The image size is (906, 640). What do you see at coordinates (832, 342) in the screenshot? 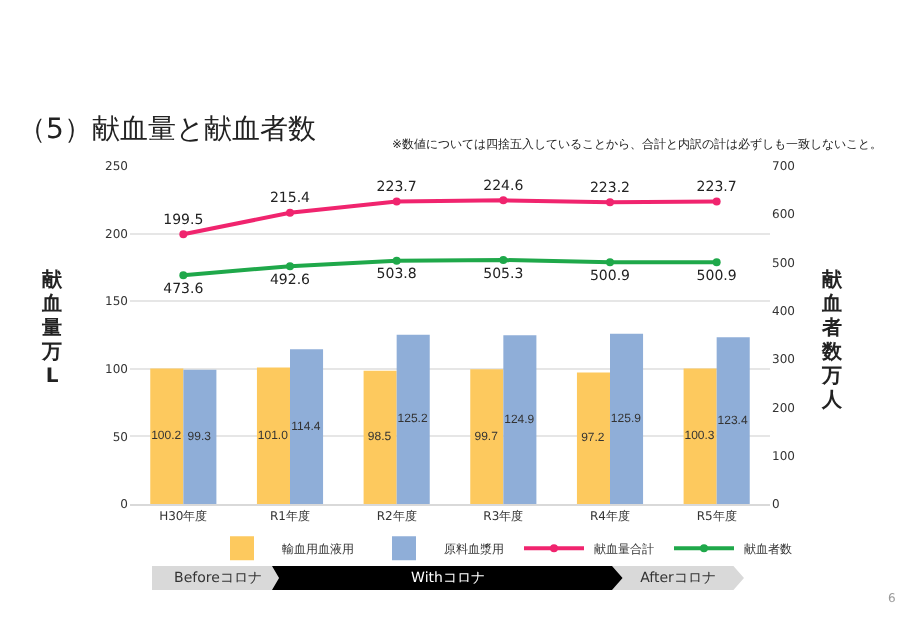
I see `y2-axis-title: 献血者数万人` at bounding box center [832, 342].